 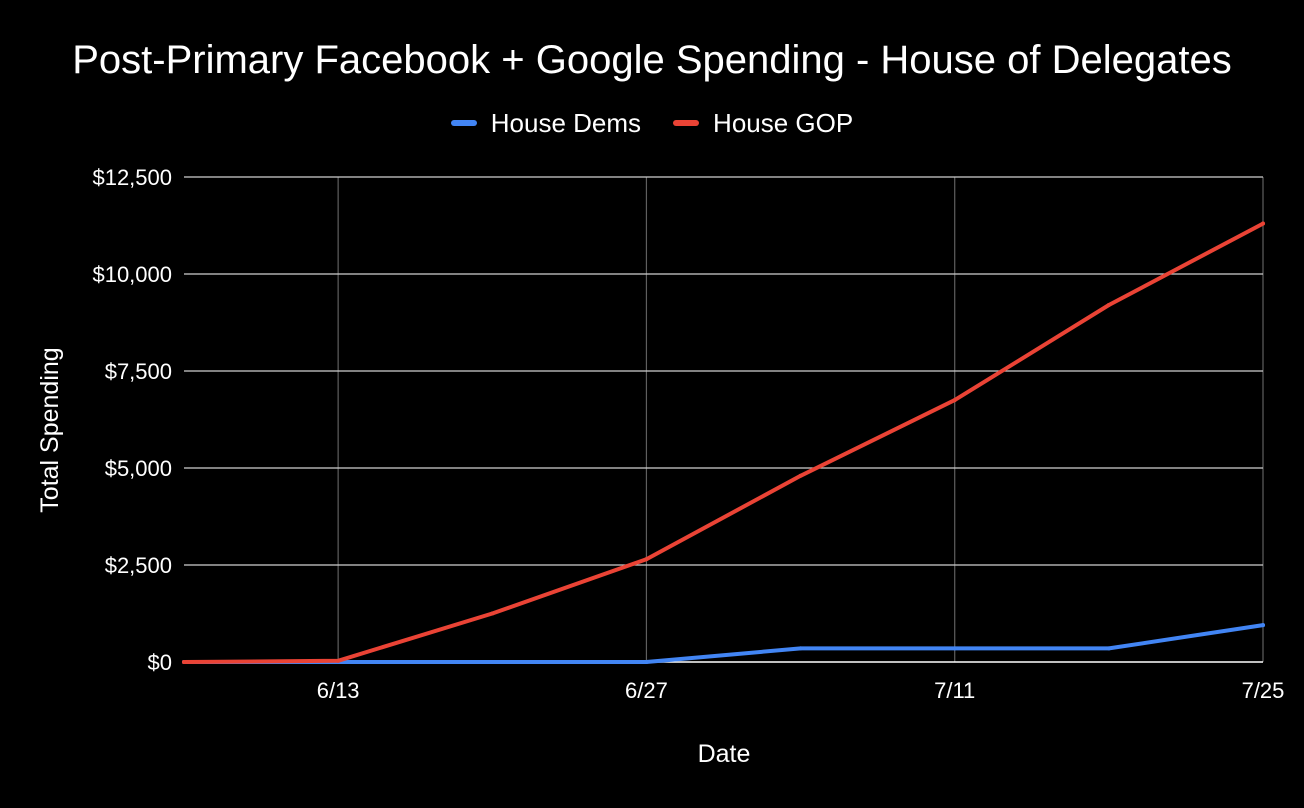 What do you see at coordinates (1263, 690) in the screenshot?
I see `x-tick-label-7-25: 7/25` at bounding box center [1263, 690].